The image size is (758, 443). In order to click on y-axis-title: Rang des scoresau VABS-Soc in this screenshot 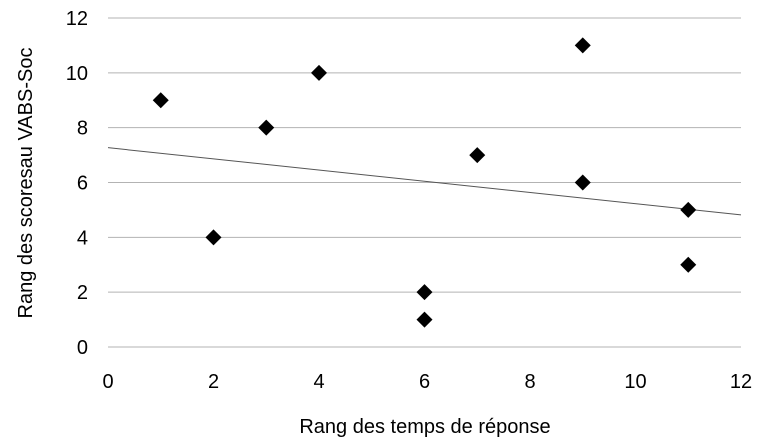, I will do `click(26, 183)`.